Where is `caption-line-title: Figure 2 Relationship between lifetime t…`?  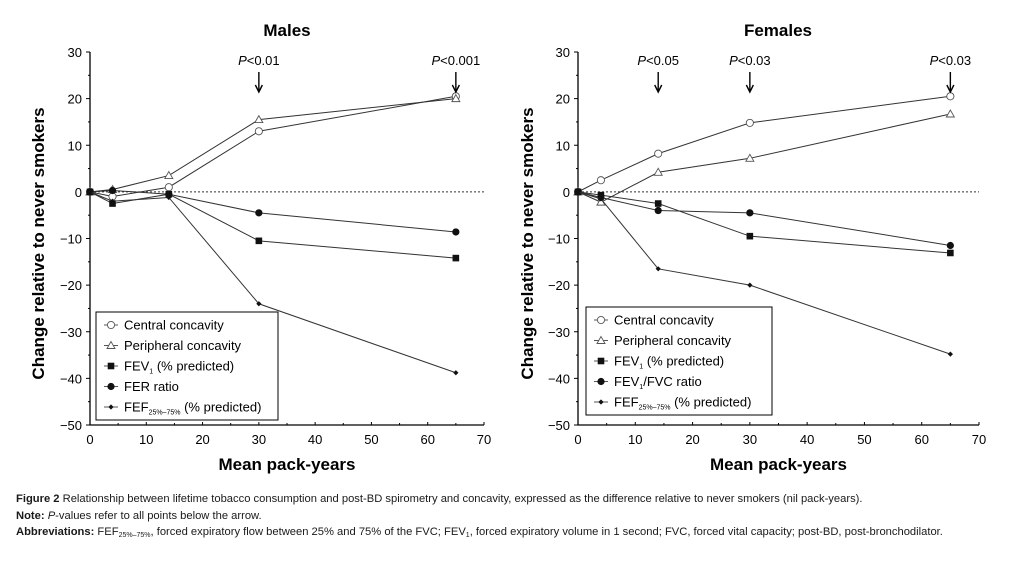
caption-line-title: Figure 2 Relationship between lifetime t… is located at coordinates (511, 499).